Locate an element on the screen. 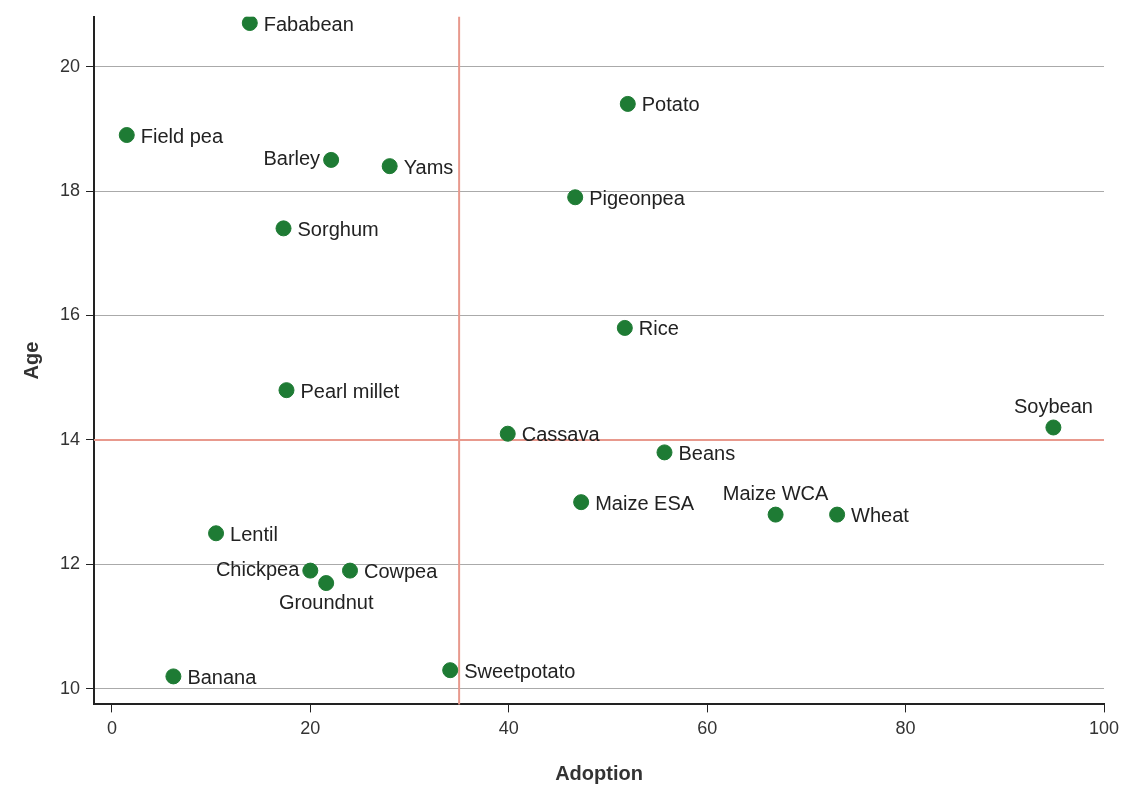  x-tick-label: 60 is located at coordinates (707, 728).